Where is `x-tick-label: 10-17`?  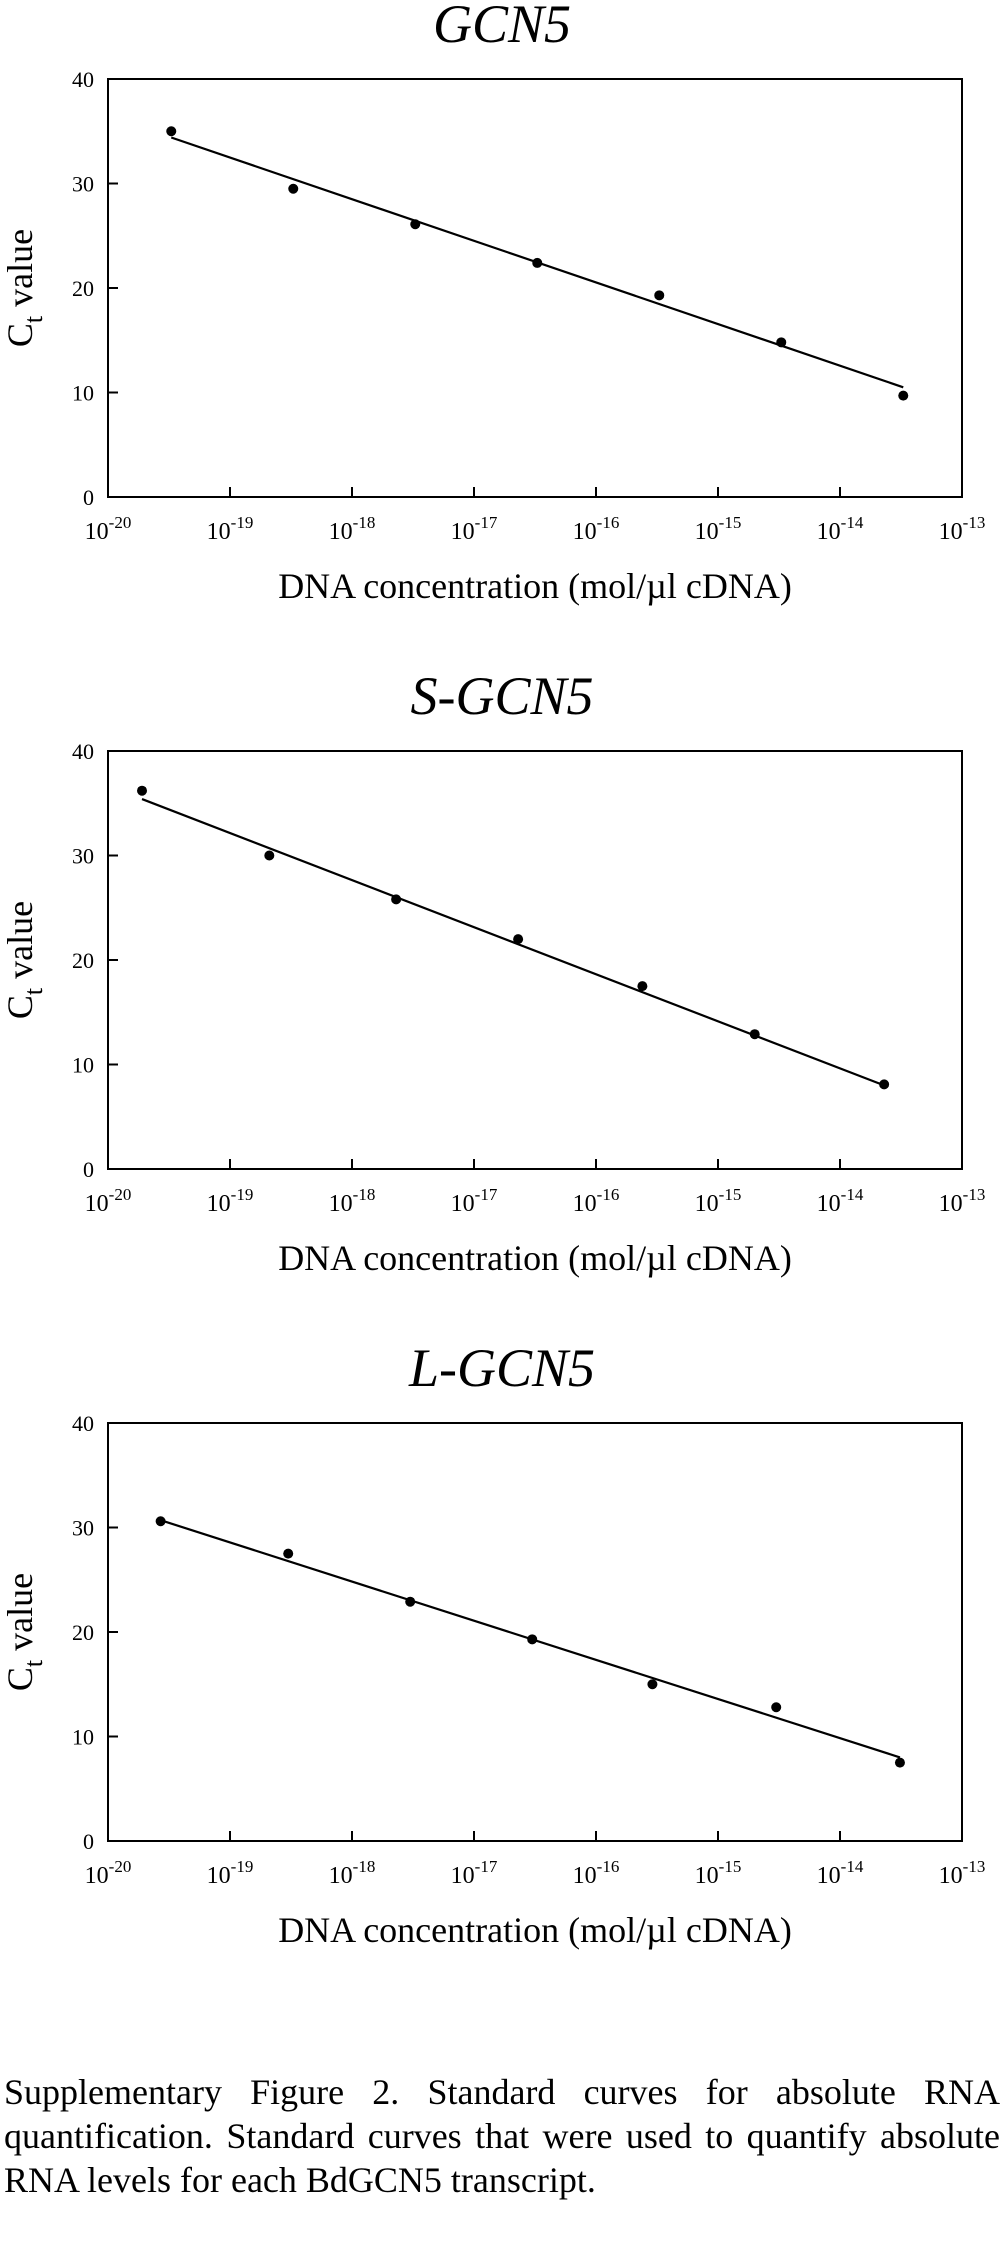 x-tick-label: 10-17 is located at coordinates (474, 529).